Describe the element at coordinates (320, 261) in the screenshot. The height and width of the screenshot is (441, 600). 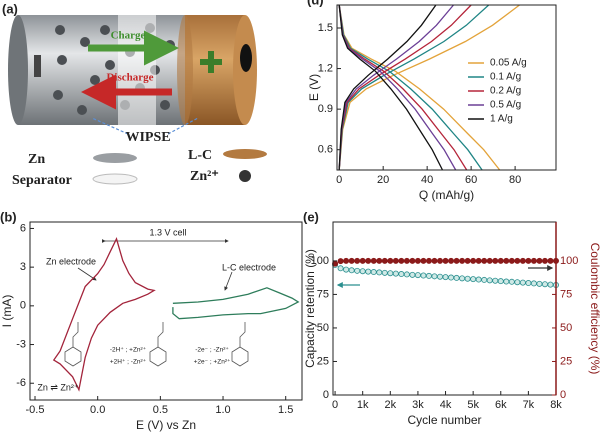
I see `y-tick-label: 100` at that location.